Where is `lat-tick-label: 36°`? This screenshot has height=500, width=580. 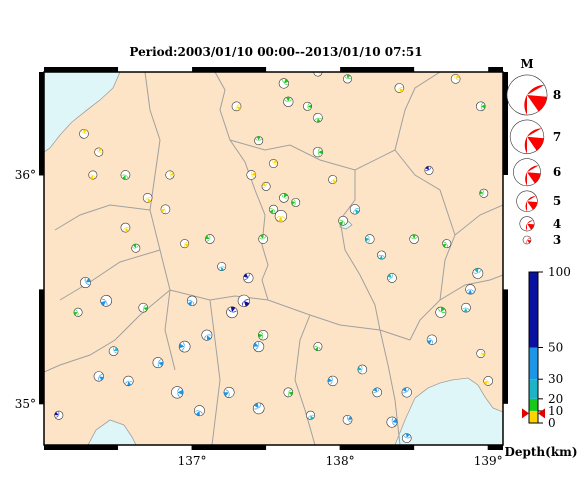 lat-tick-label: 36° is located at coordinates (25, 175).